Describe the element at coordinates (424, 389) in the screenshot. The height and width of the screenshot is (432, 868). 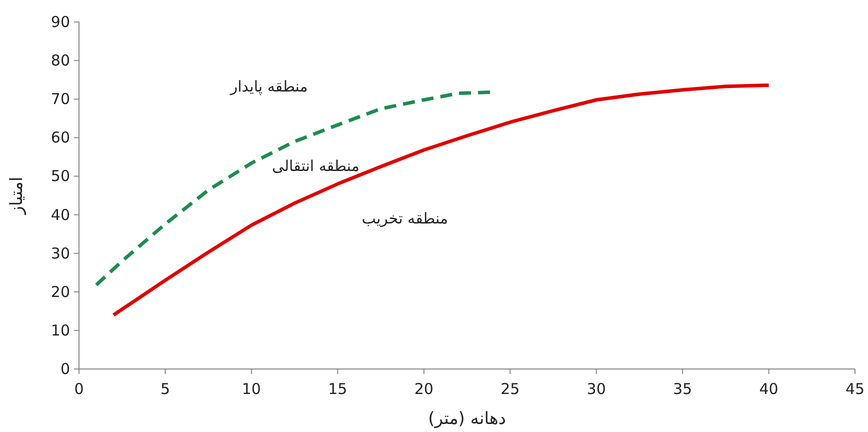
I see `x-tick-label: 20` at that location.